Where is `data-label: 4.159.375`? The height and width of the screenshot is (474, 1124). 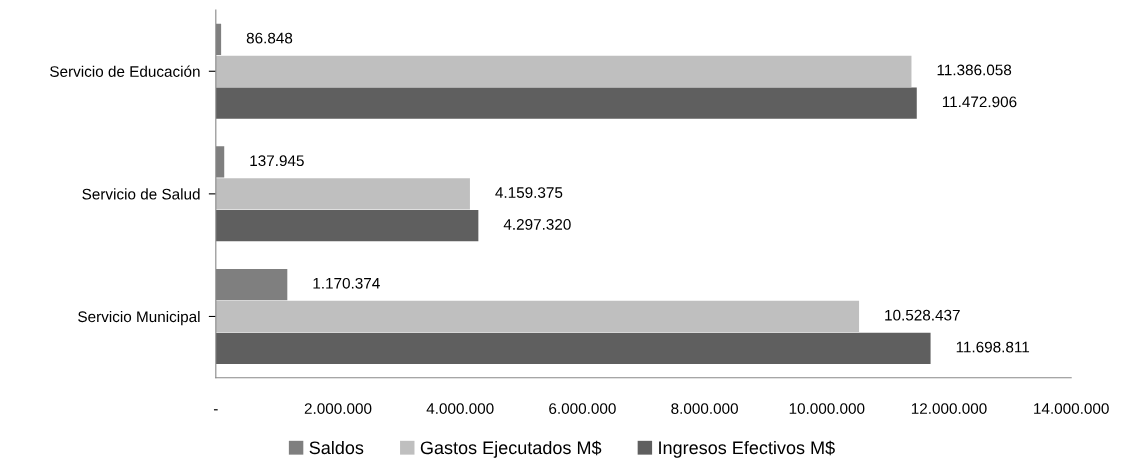 data-label: 4.159.375 is located at coordinates (529, 192).